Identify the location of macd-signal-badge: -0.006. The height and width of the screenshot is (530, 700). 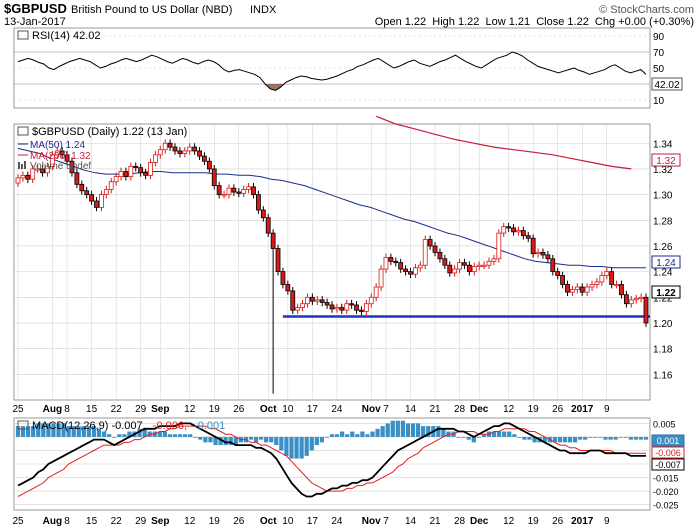
(668, 452).